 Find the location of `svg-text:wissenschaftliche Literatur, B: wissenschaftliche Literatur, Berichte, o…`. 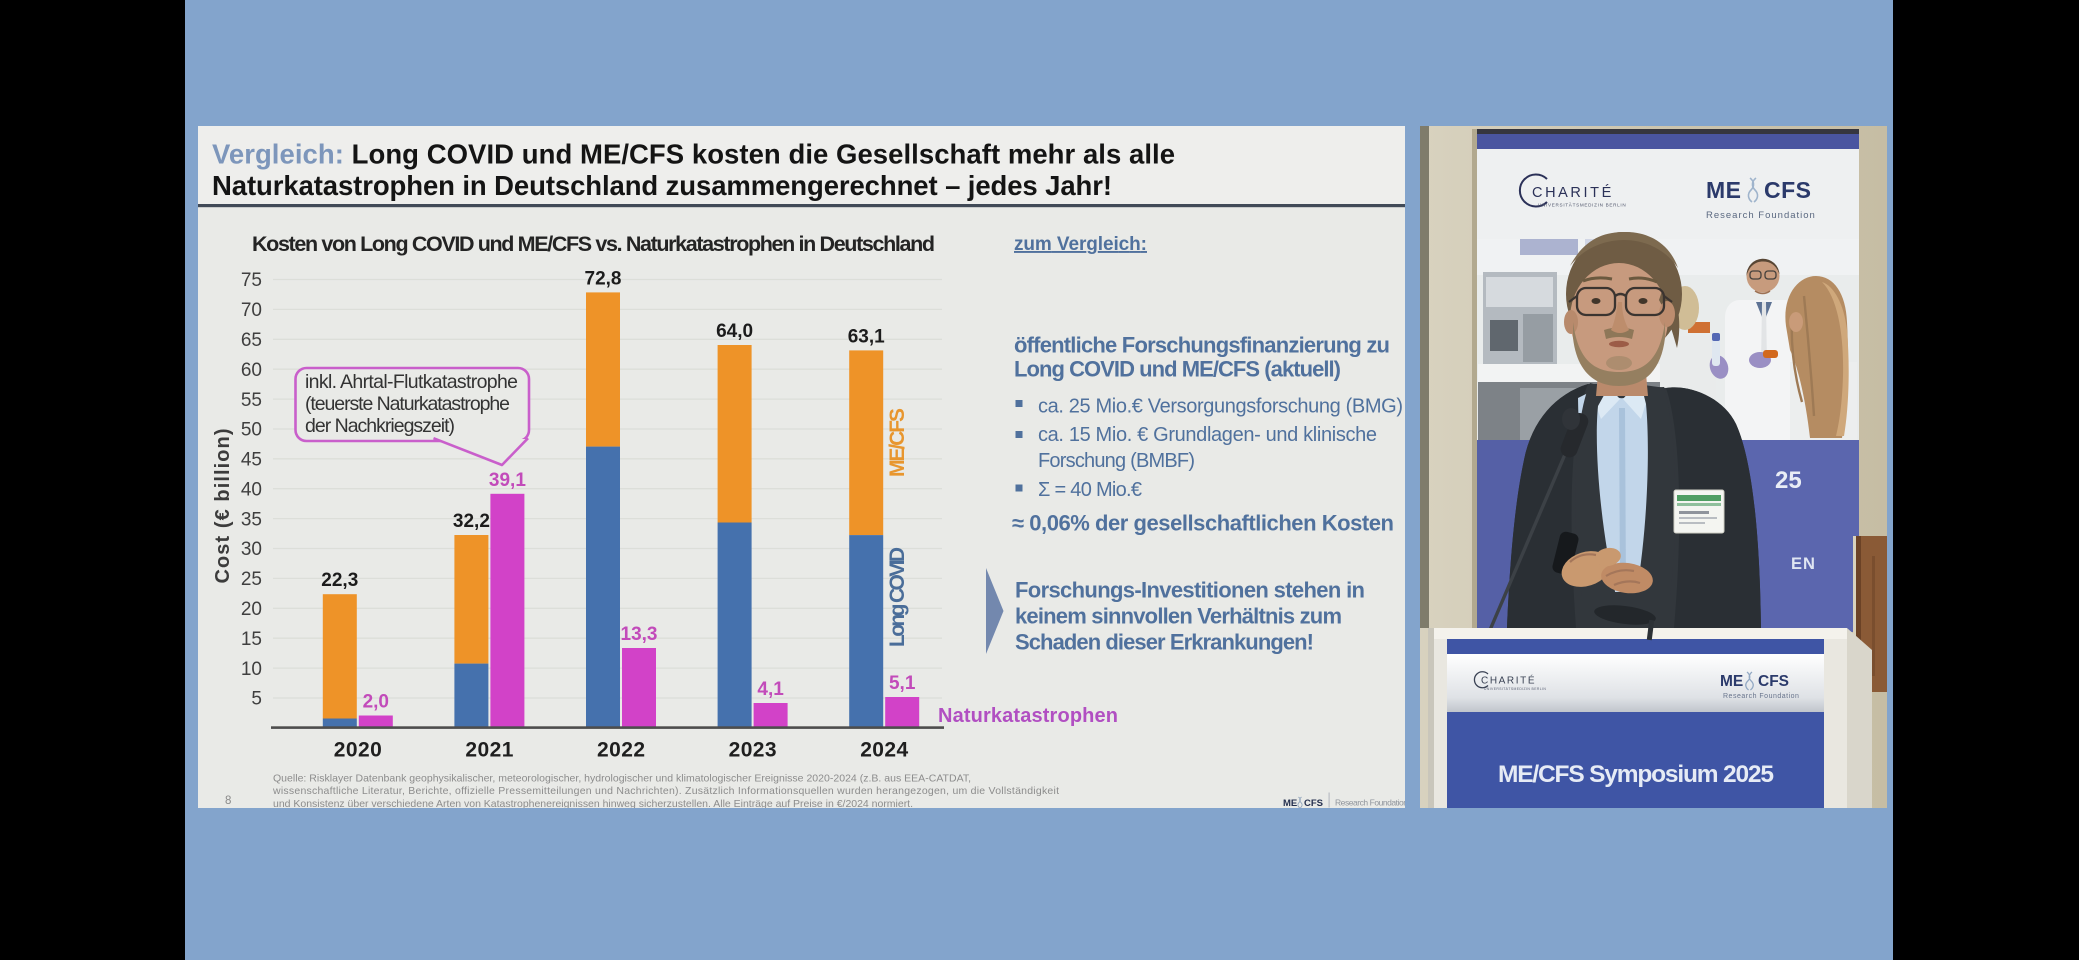

svg-text:wissenschaftliche Literatur, B: wissenschaftliche Literatur, Berichte, o… is located at coordinates (665, 791).